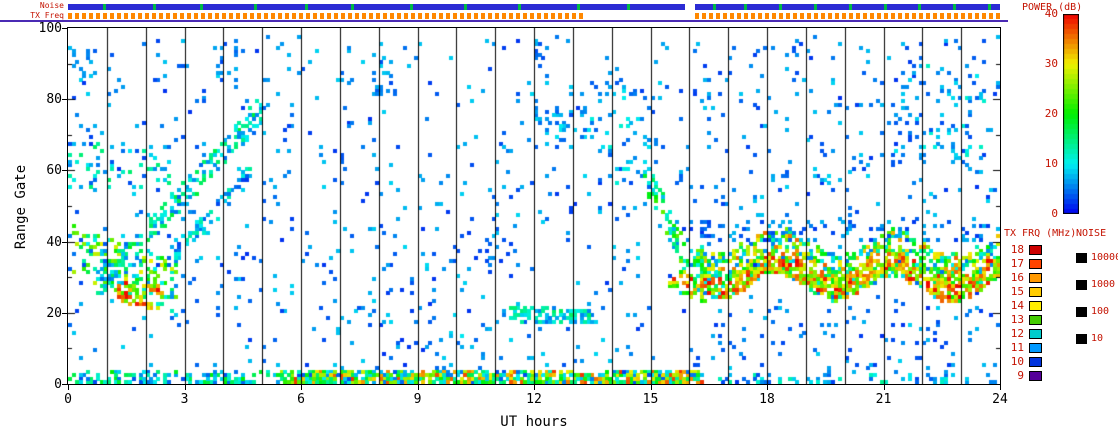 This screenshot has width=1118, height=435. I want to click on txfrq-scale-label: 12, so click(1017, 333).